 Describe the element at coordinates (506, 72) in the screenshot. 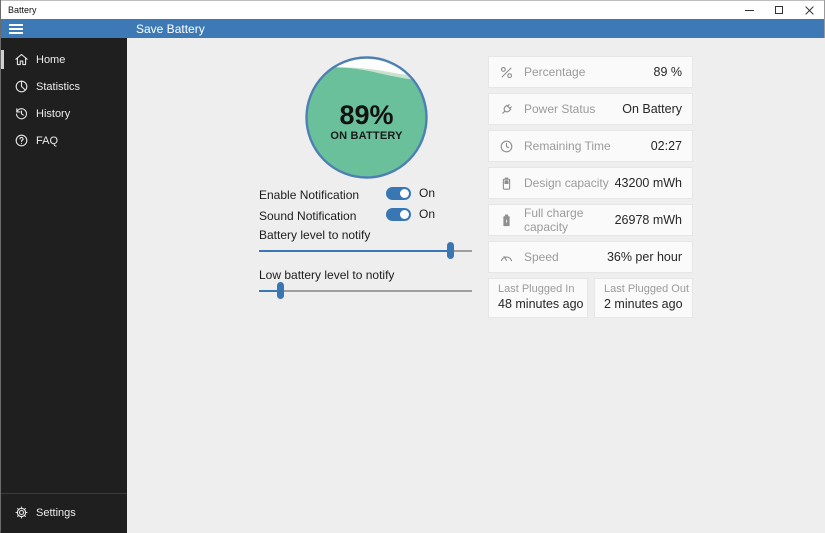

I see `percentage-icon` at that location.